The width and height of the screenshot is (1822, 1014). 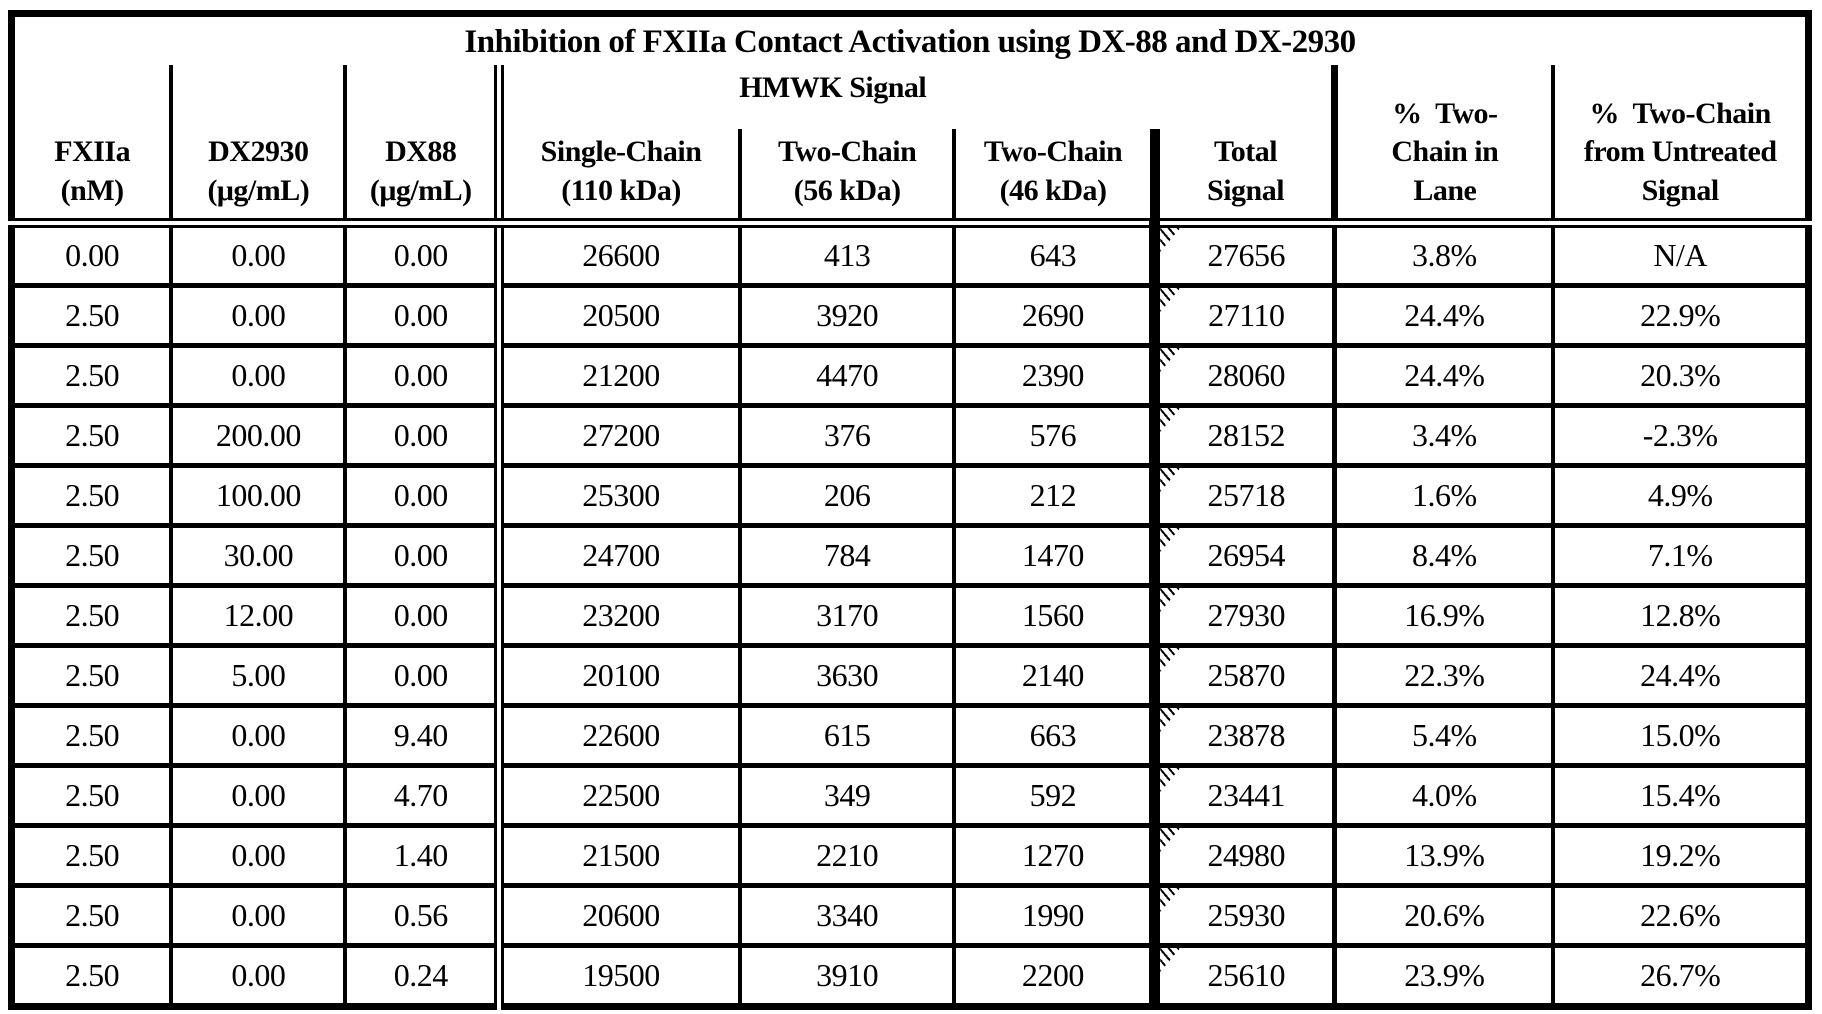 I want to click on cell-total-signal: 28060, so click(x=1243, y=375).